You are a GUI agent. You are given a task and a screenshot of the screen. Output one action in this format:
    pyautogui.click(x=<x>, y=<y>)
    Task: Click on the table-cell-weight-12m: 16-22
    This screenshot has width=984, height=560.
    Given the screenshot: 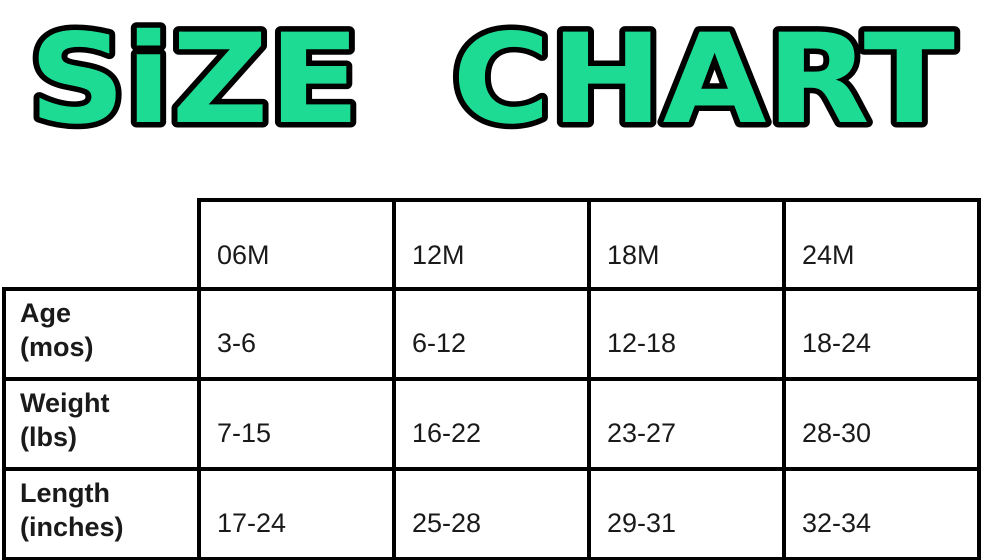 What is the action you would take?
    pyautogui.click(x=491, y=424)
    